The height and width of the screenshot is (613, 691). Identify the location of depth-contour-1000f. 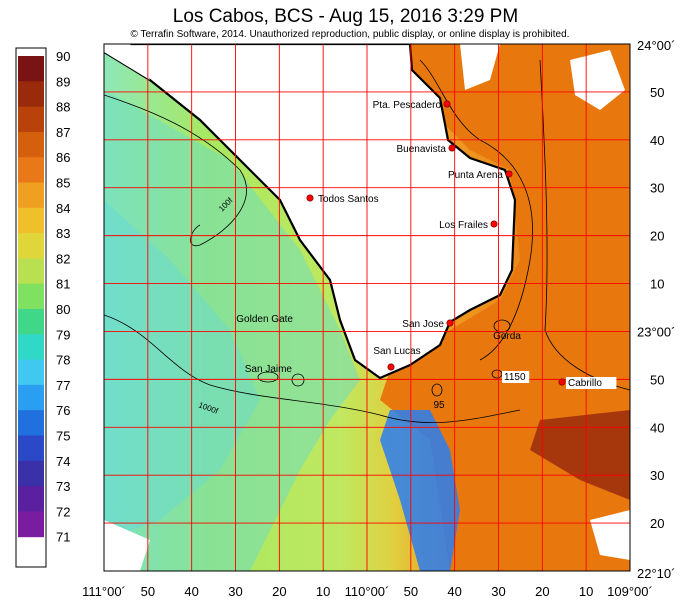
(312, 369).